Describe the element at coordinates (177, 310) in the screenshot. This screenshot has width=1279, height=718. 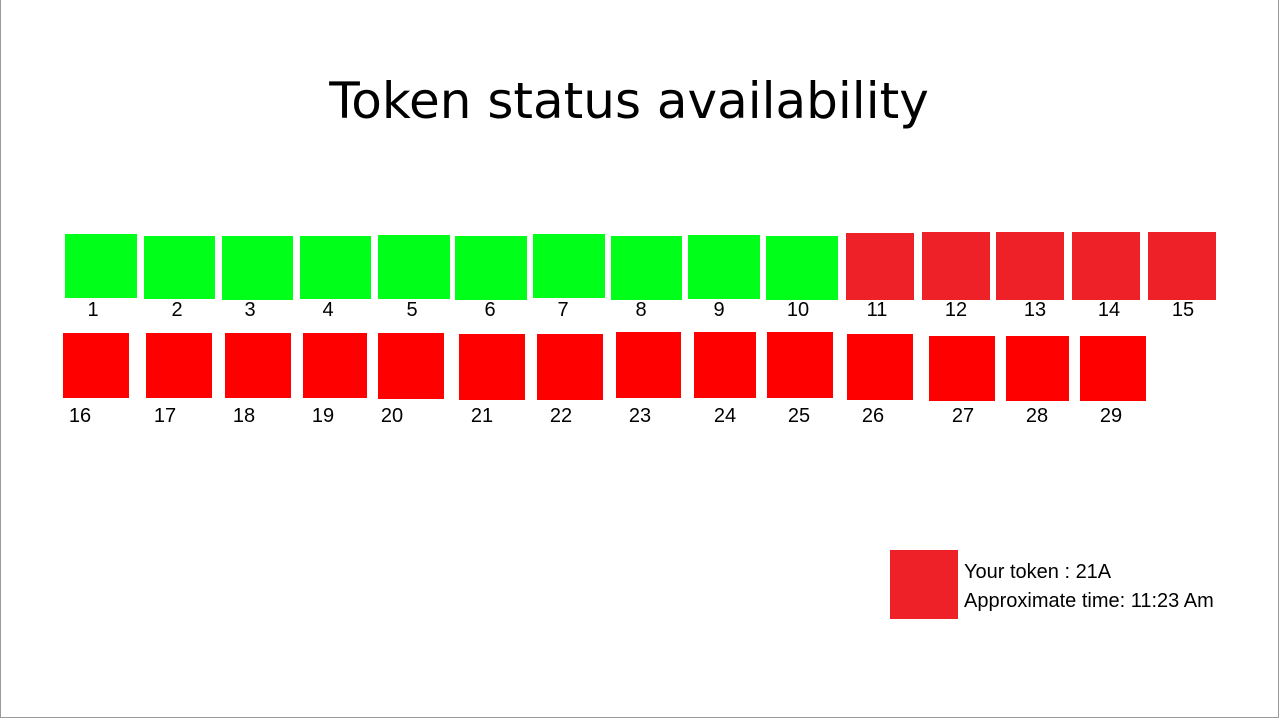
I see `token-number-2: 2` at that location.